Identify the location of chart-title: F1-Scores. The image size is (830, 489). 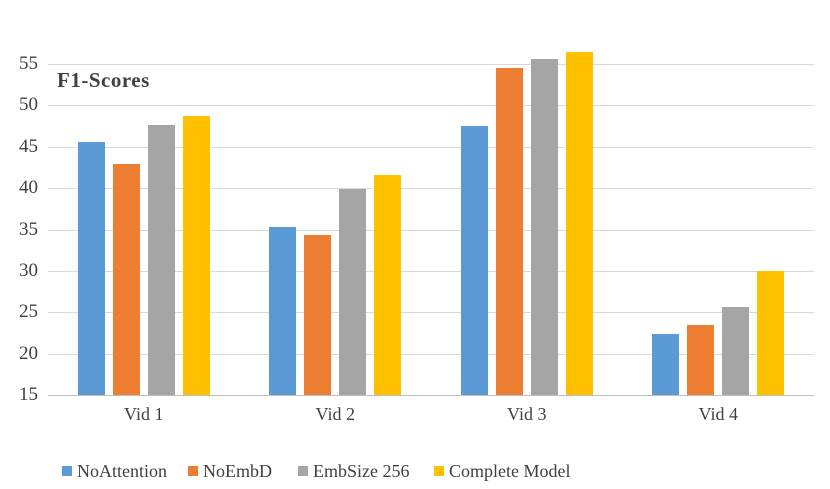
(103, 80).